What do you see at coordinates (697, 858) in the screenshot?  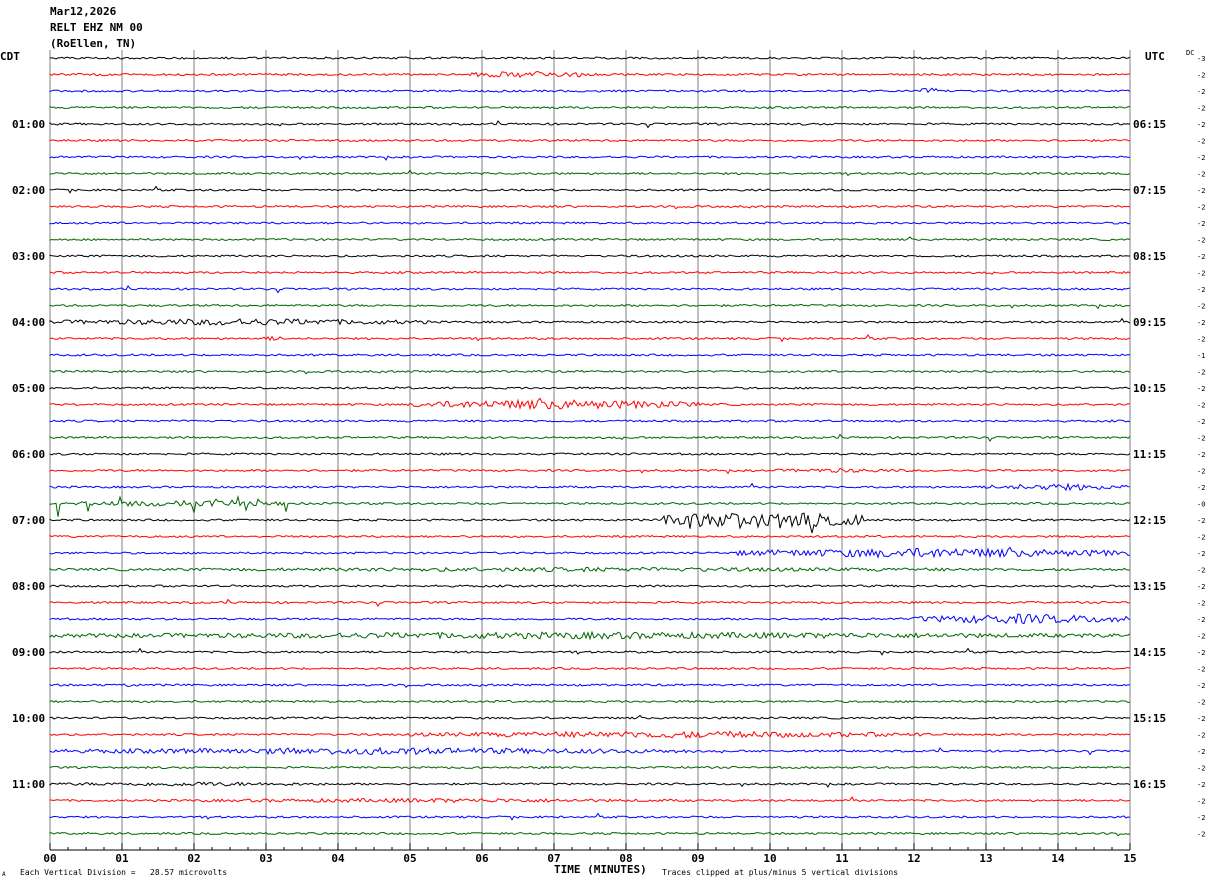 I see `x-tick-label: 09` at bounding box center [697, 858].